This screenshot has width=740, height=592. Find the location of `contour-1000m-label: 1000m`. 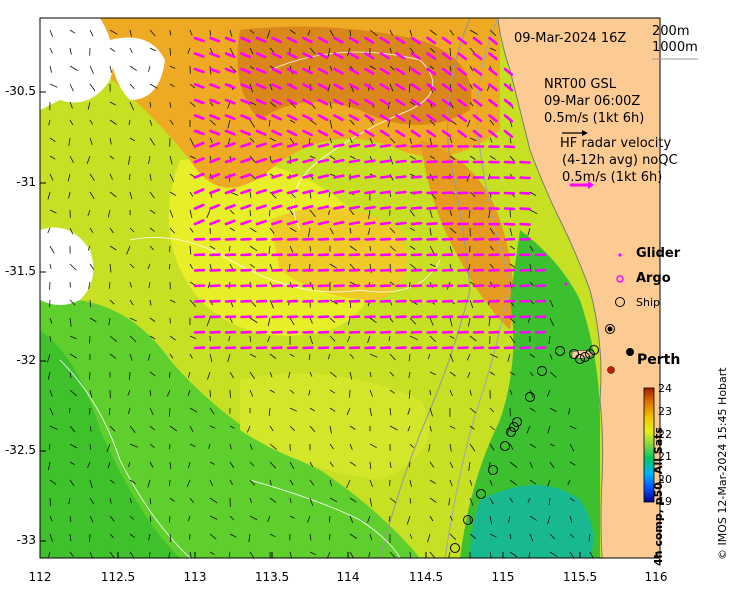

contour-1000m-label: 1000m is located at coordinates (675, 47).